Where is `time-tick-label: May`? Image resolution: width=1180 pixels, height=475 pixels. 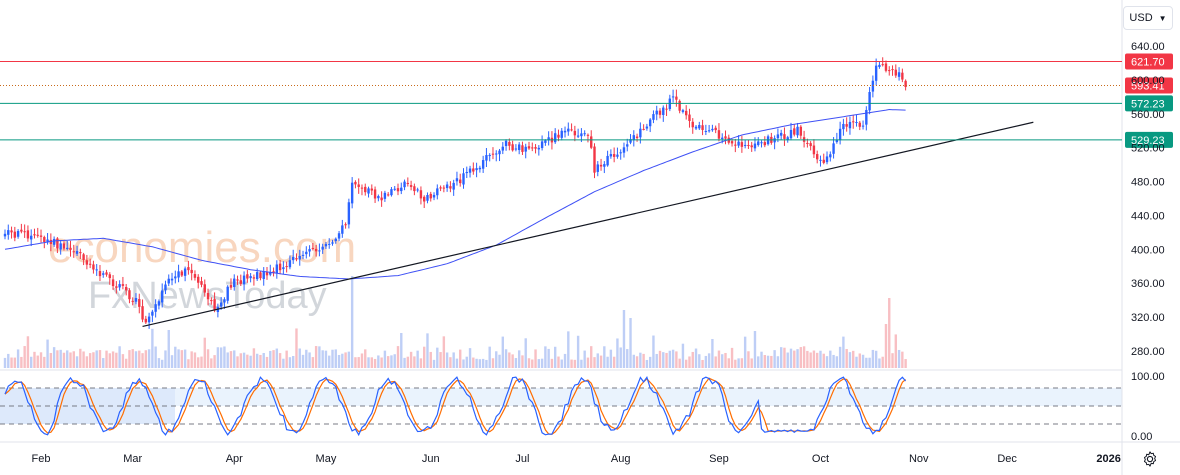
time-tick-label: May is located at coordinates (326, 459).